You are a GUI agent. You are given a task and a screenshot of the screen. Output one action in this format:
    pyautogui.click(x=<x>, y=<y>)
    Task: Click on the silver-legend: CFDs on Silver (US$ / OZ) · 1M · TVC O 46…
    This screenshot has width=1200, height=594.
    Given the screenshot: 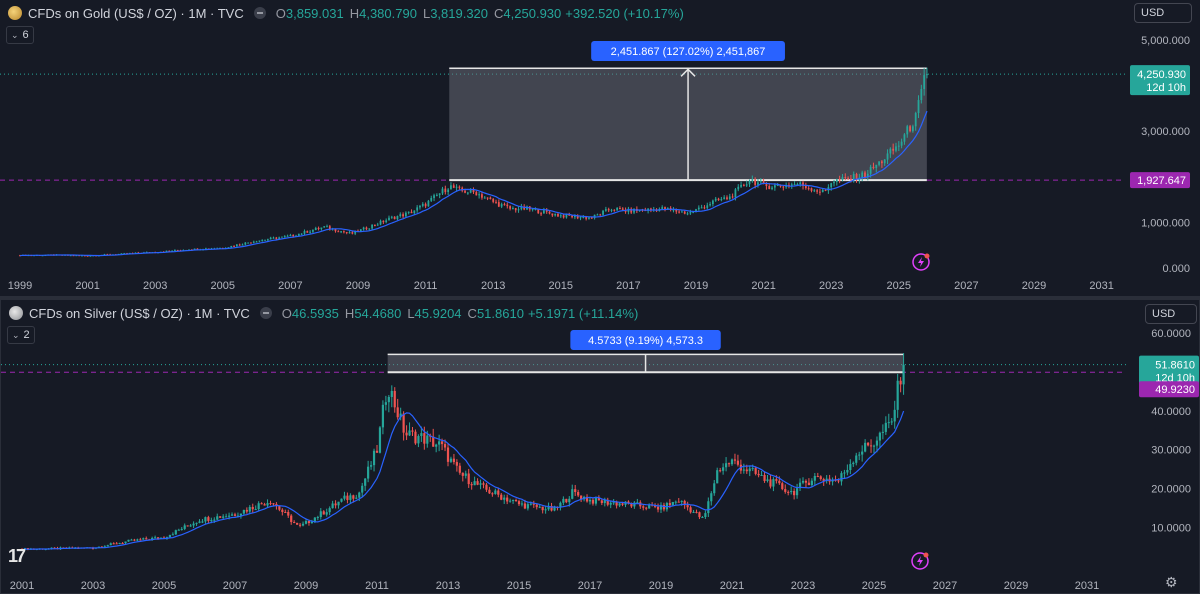 What is the action you would take?
    pyautogui.click(x=325, y=313)
    